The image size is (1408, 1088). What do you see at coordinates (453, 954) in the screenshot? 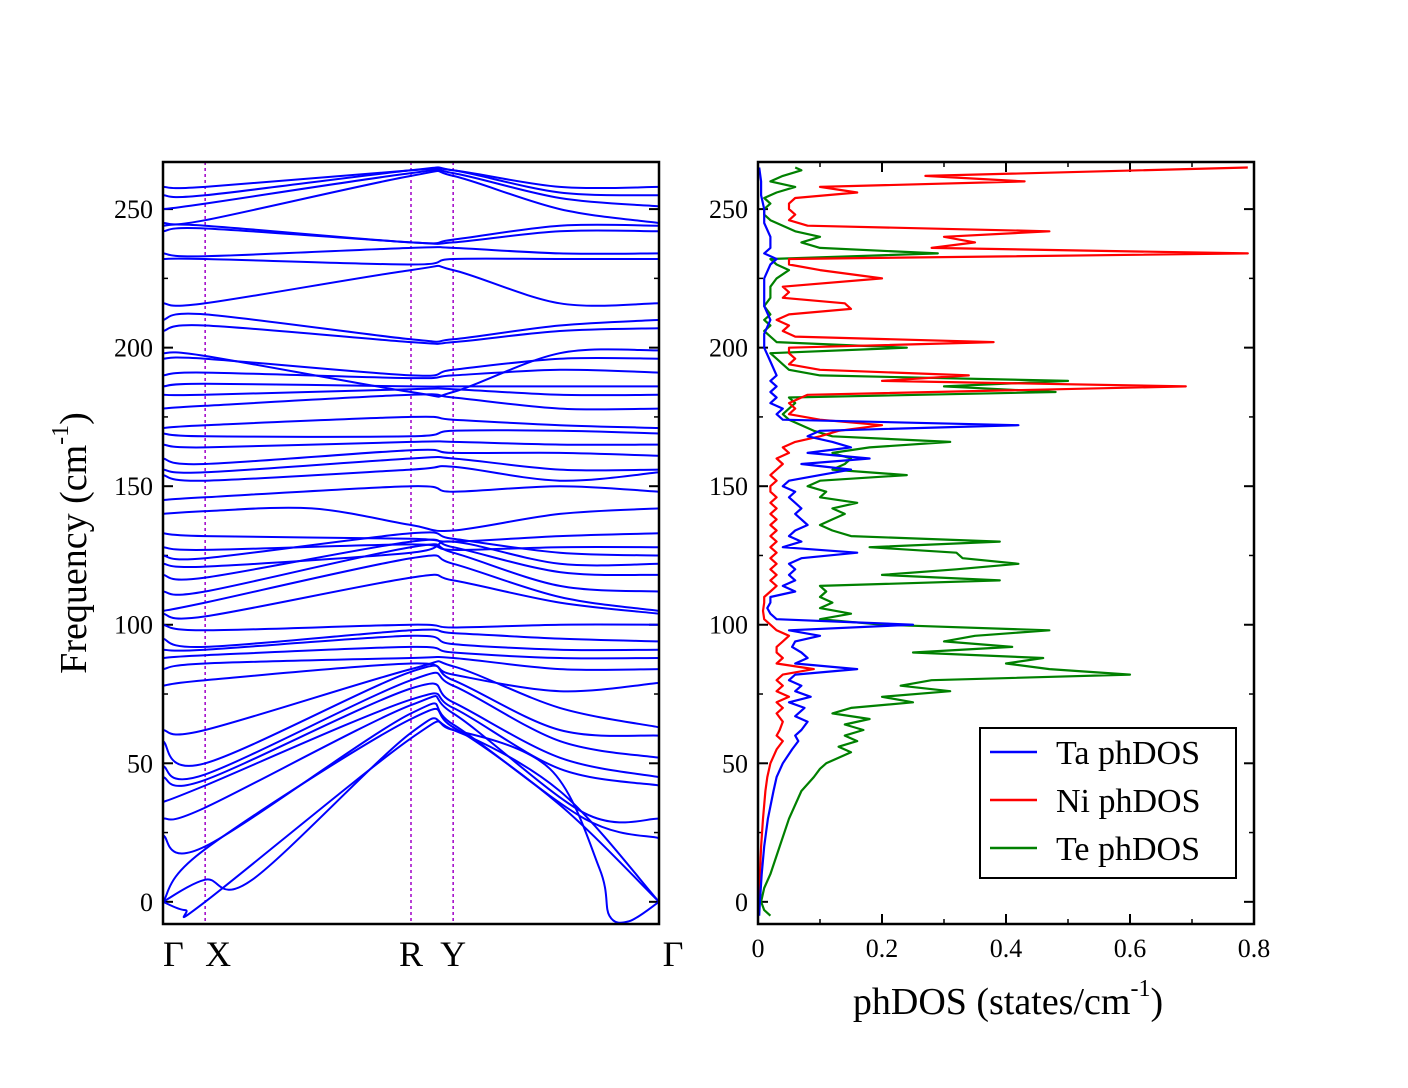
I see `kpoint-label: Y` at bounding box center [453, 954].